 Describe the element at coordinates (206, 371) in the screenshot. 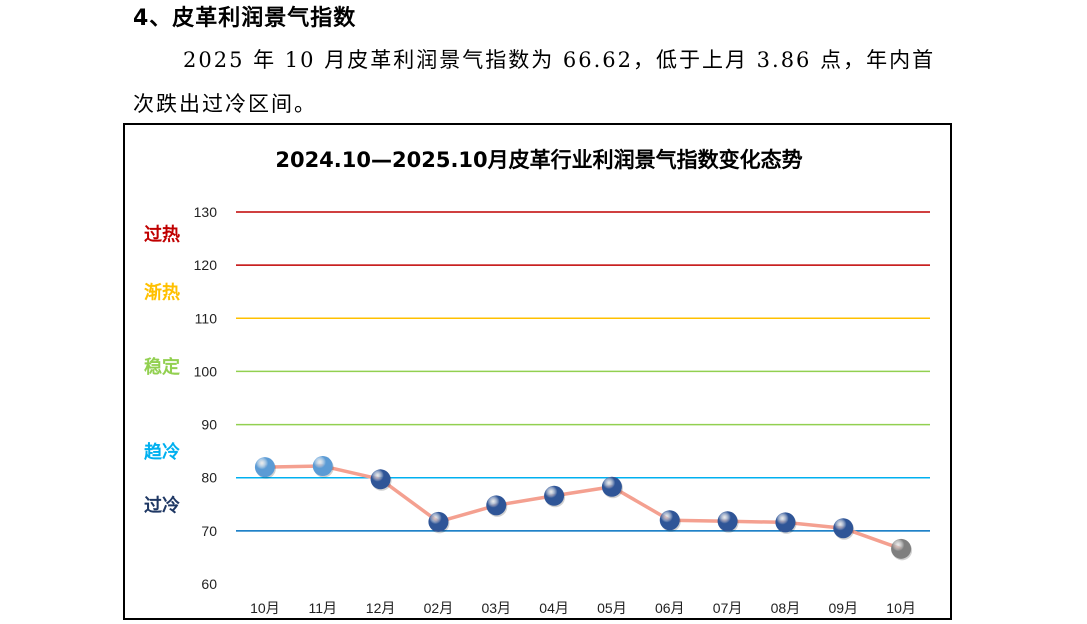

I see `y-tick-label: 100` at that location.